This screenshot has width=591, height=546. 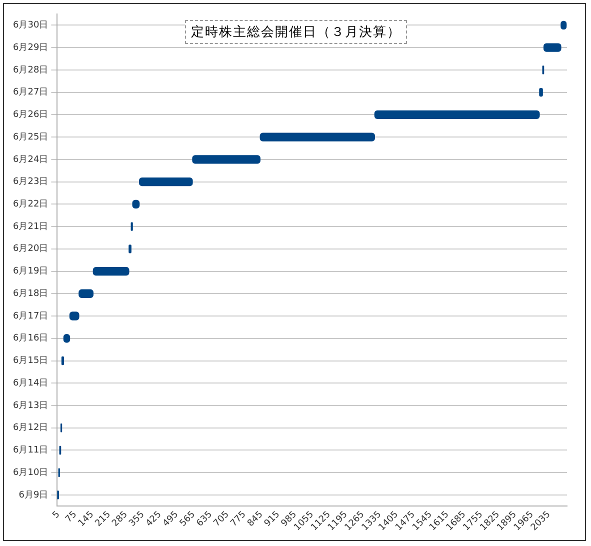 I want to click on y-tick-label: 6月20日, so click(x=30, y=249).